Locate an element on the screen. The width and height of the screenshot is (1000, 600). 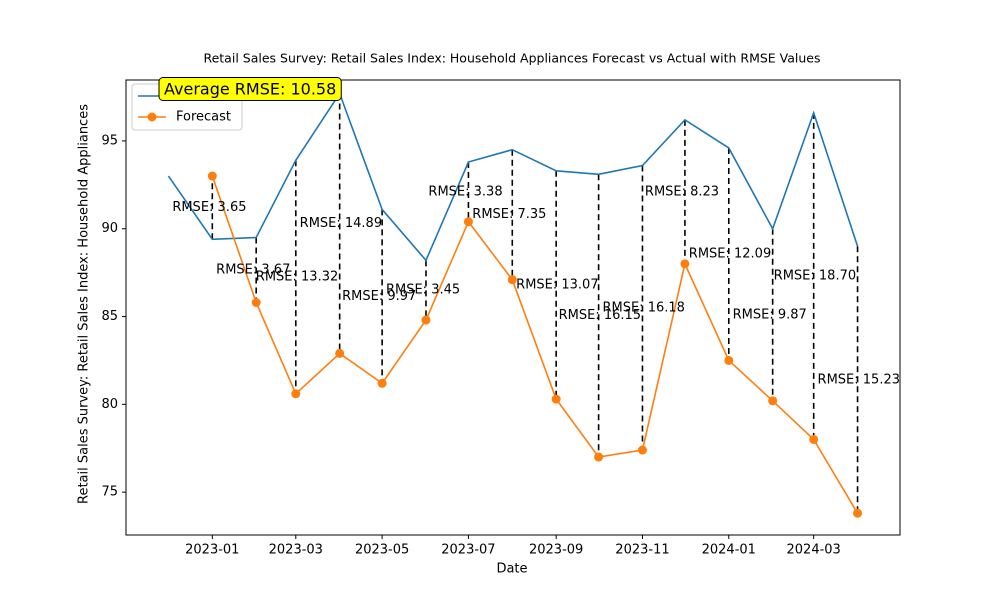
rmse-label: RMSE: 3.67 is located at coordinates (253, 270).